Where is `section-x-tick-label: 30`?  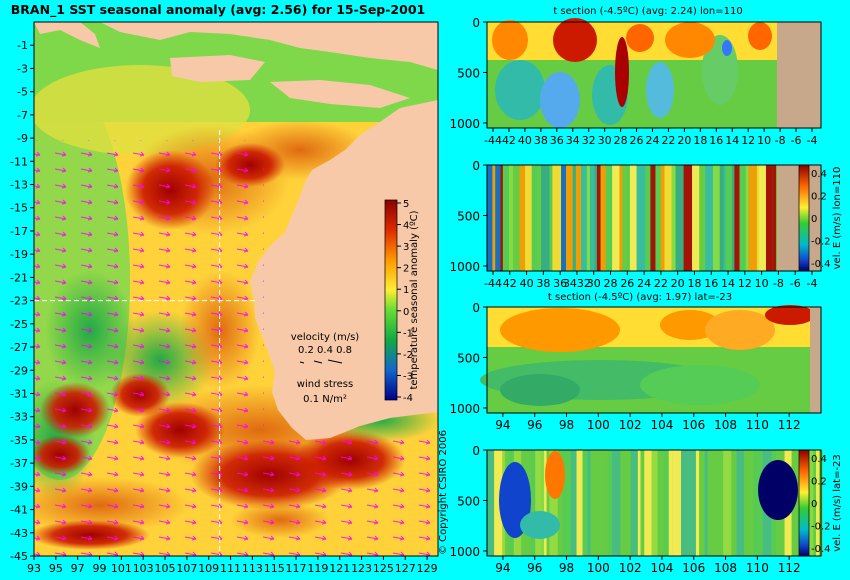
section-x-tick-label: 30 is located at coordinates (594, 283).